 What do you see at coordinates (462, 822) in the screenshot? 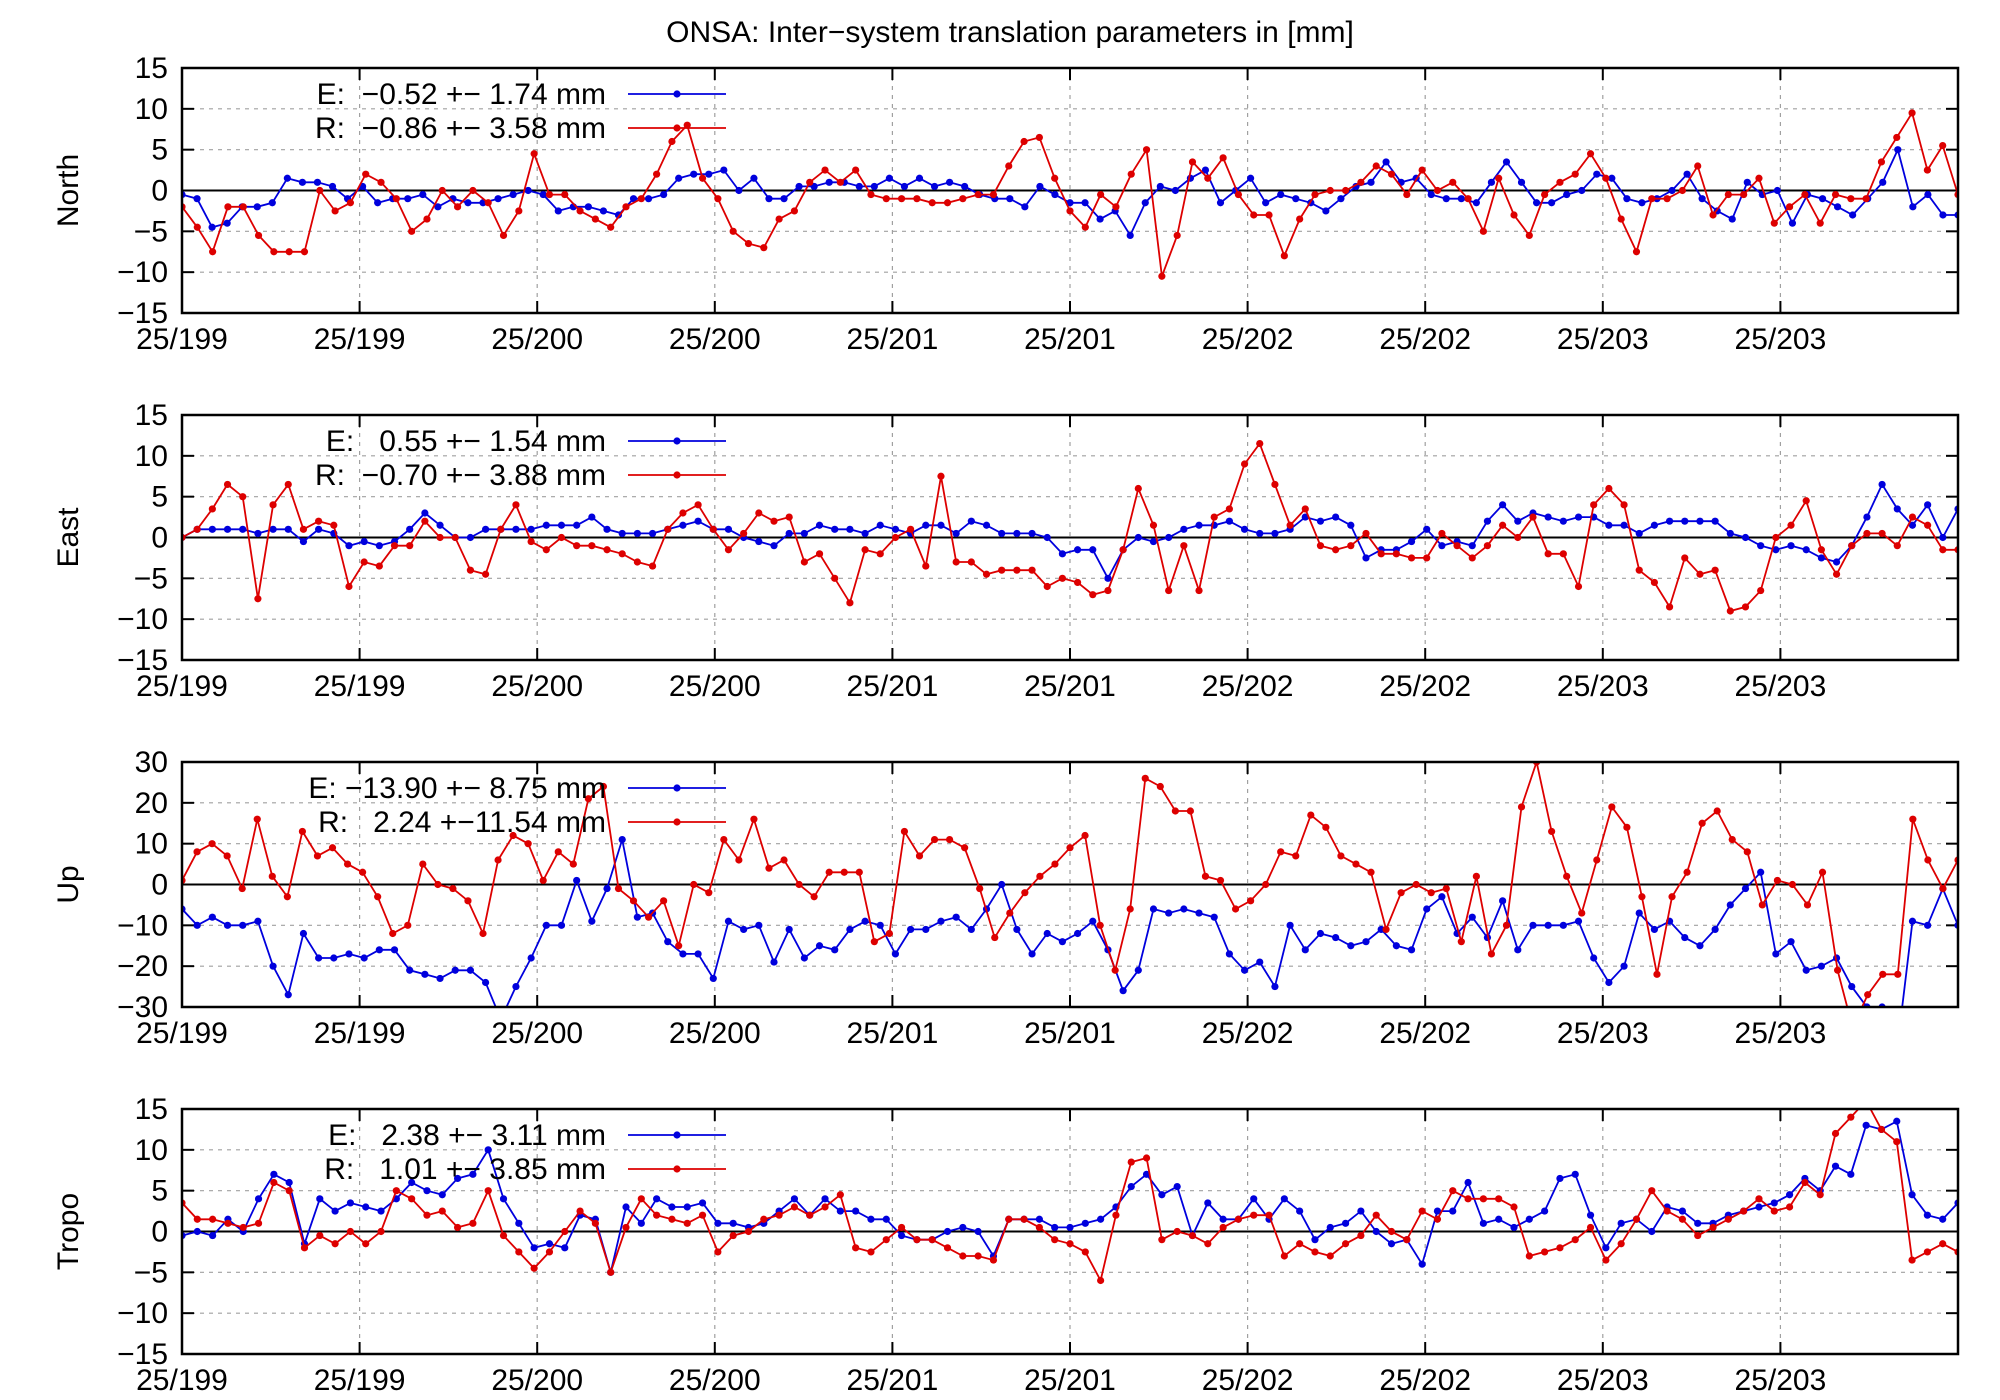
I see `legend-entry-R: R: 2.24 +−11.54 mm` at bounding box center [462, 822].